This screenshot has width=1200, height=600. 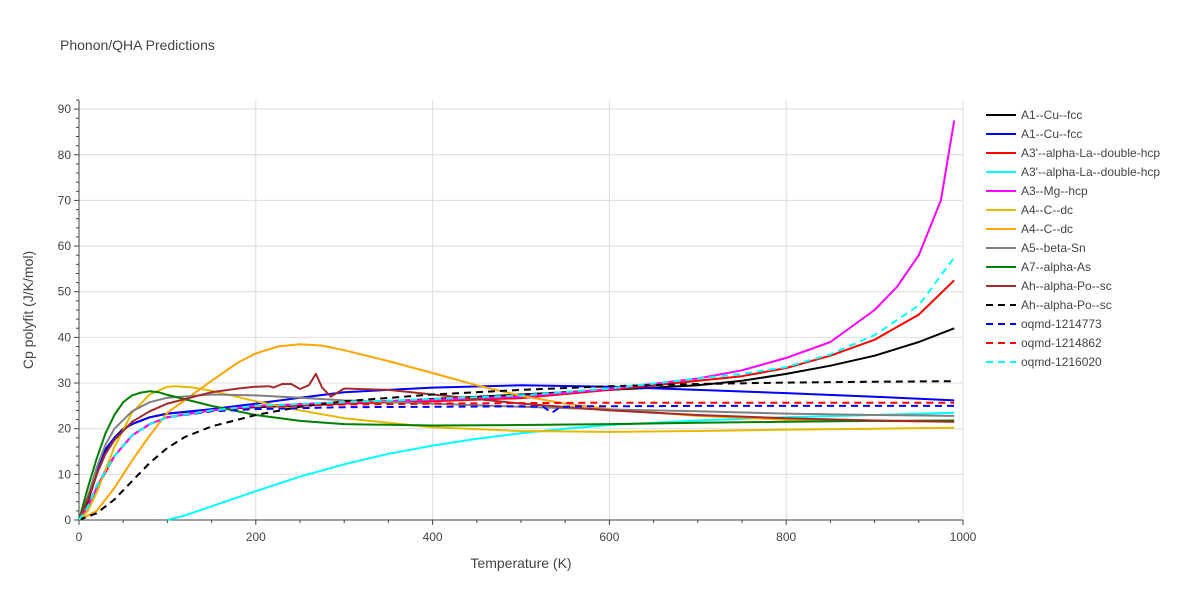 I want to click on y-axis-label: Cp polyfit (J/K/mol), so click(x=28, y=310).